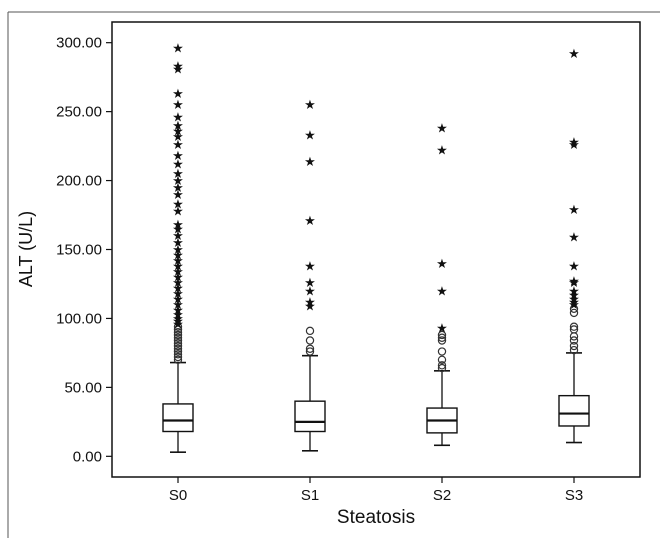  What do you see at coordinates (442, 284) in the screenshot?
I see `box-s2: ★ ★ ★ ★ ★` at bounding box center [442, 284].